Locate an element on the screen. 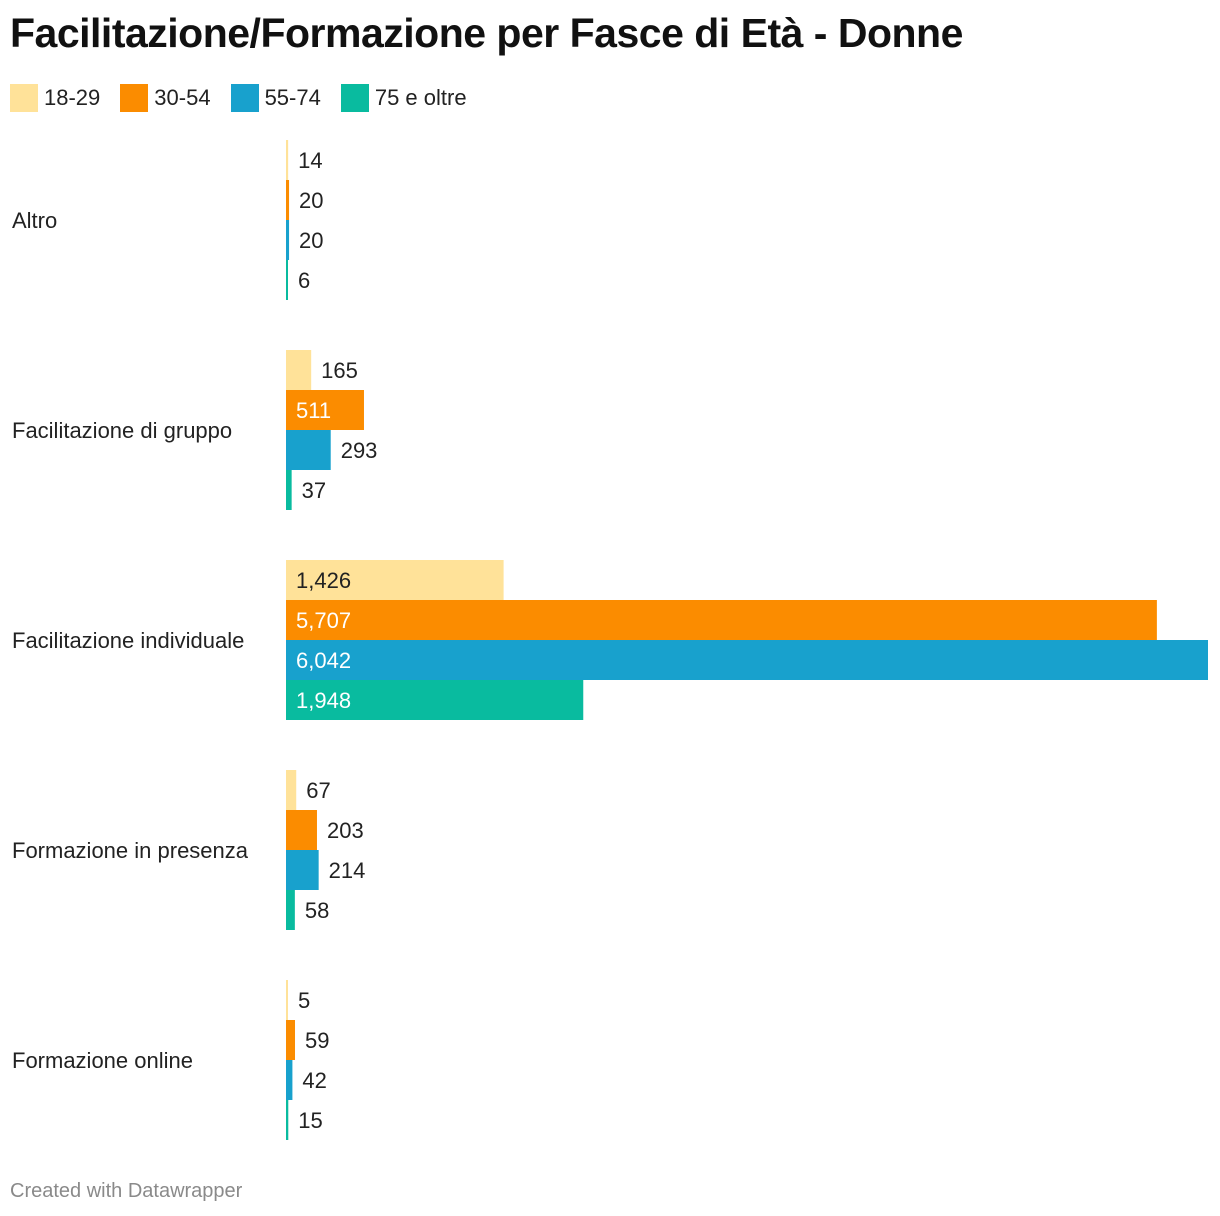  legend-label-18-29: 18-29 is located at coordinates (72, 97).